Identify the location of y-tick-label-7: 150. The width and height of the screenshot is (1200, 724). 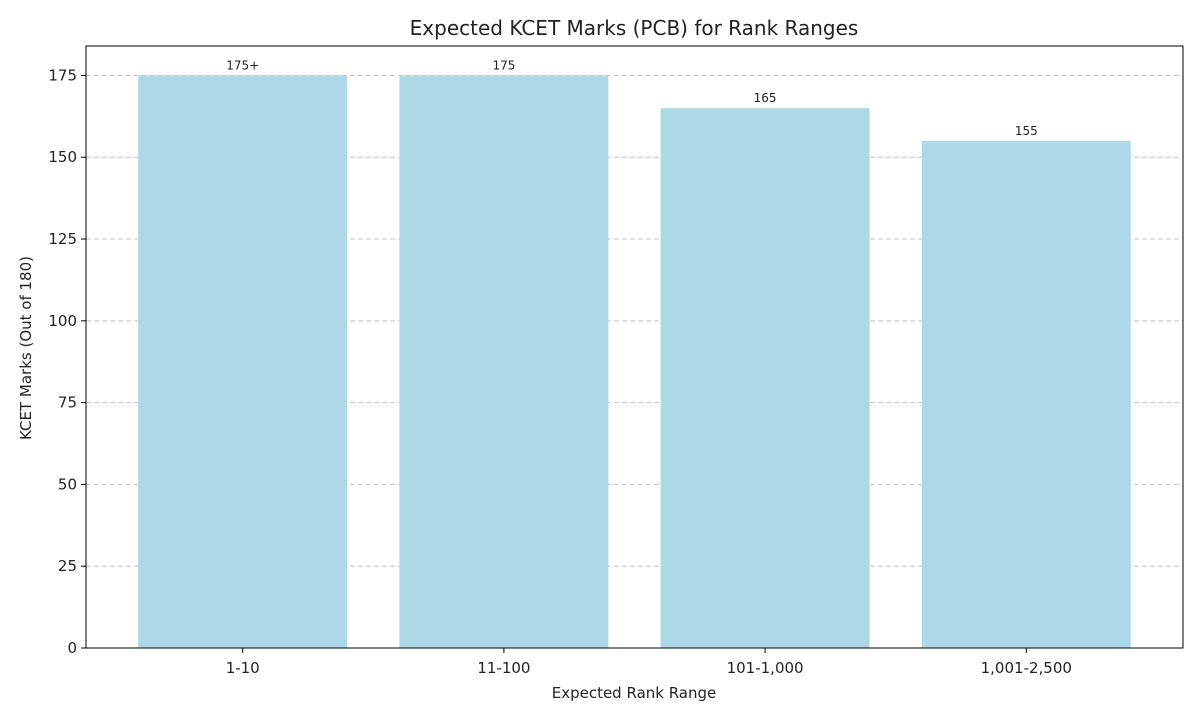
(62, 157).